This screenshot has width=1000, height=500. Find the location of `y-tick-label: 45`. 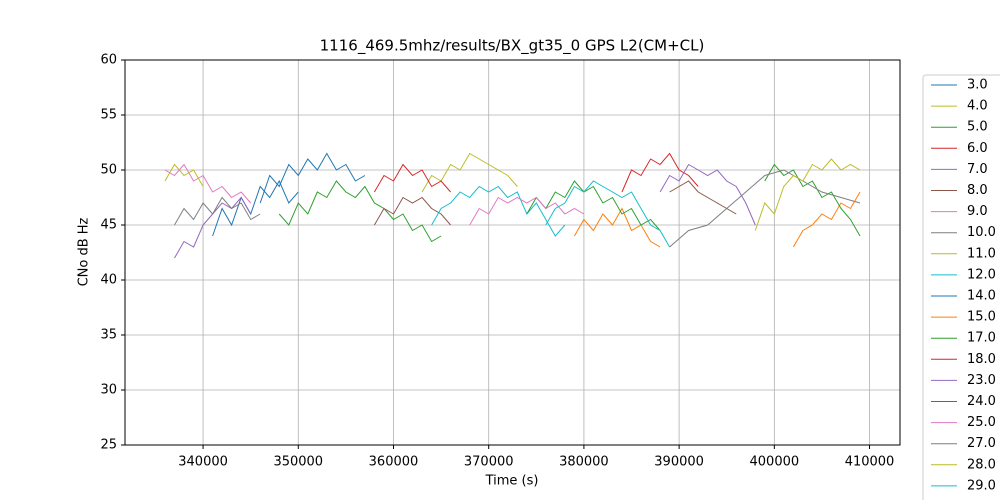

y-tick-label: 45 is located at coordinates (108, 225).